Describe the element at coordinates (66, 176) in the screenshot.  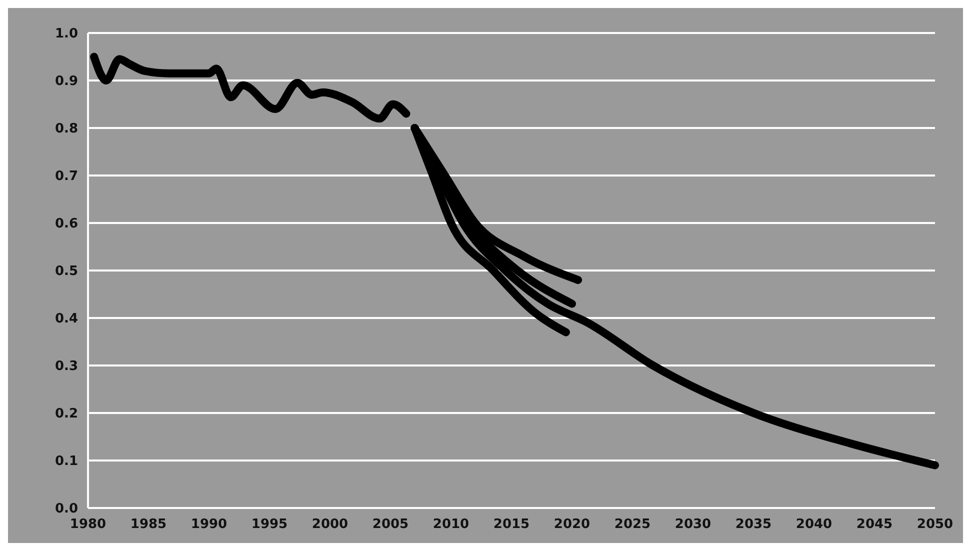
I see `y-tick-label: 0.7` at that location.